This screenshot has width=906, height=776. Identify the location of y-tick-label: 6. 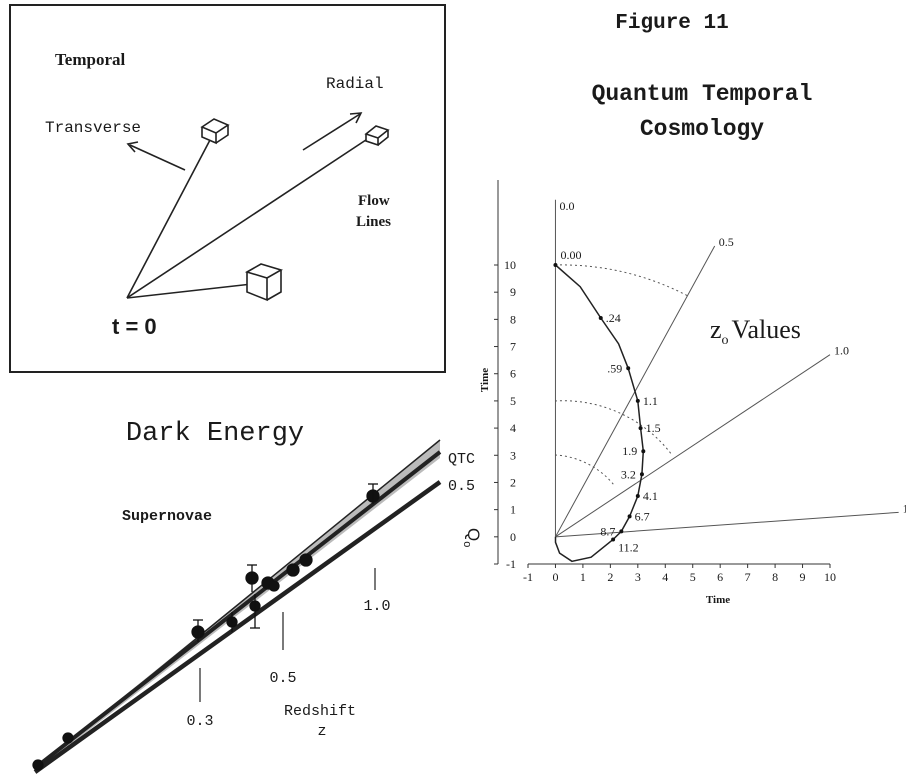
(513, 374).